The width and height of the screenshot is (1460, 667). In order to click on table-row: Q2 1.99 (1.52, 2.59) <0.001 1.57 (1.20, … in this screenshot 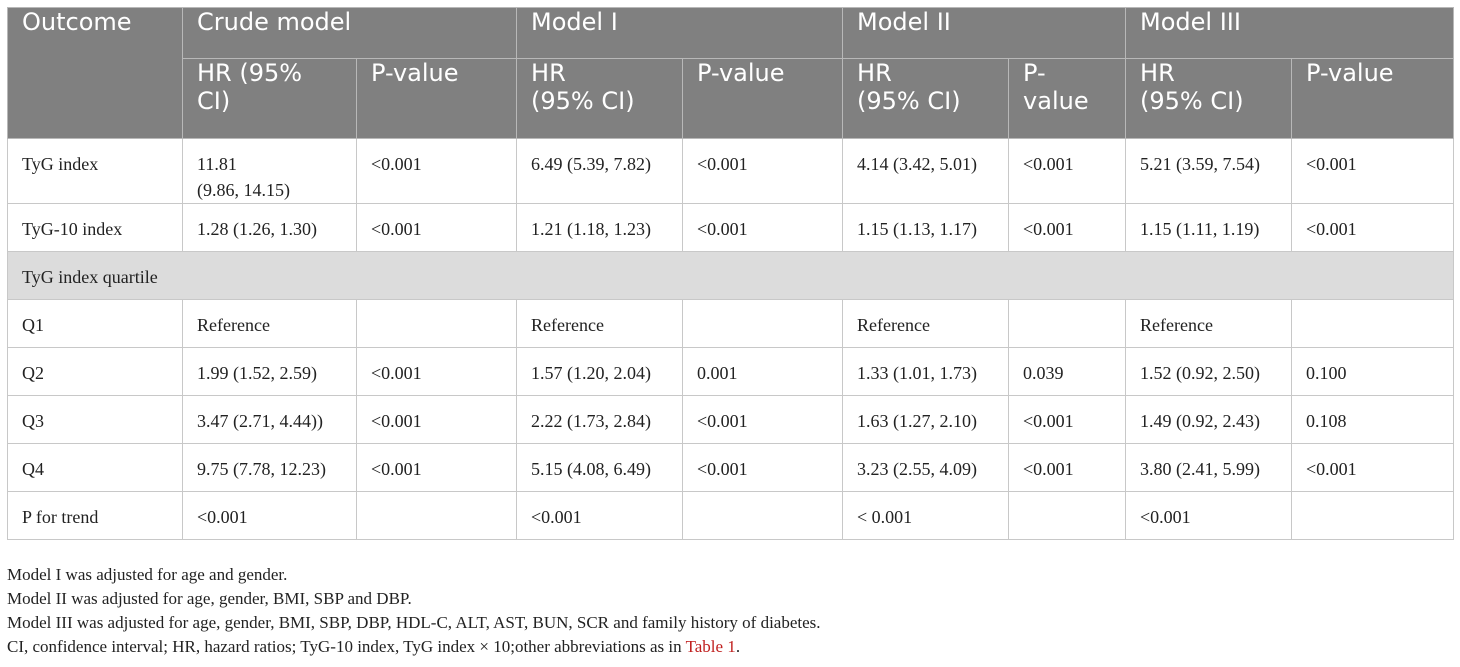, I will do `click(731, 371)`.